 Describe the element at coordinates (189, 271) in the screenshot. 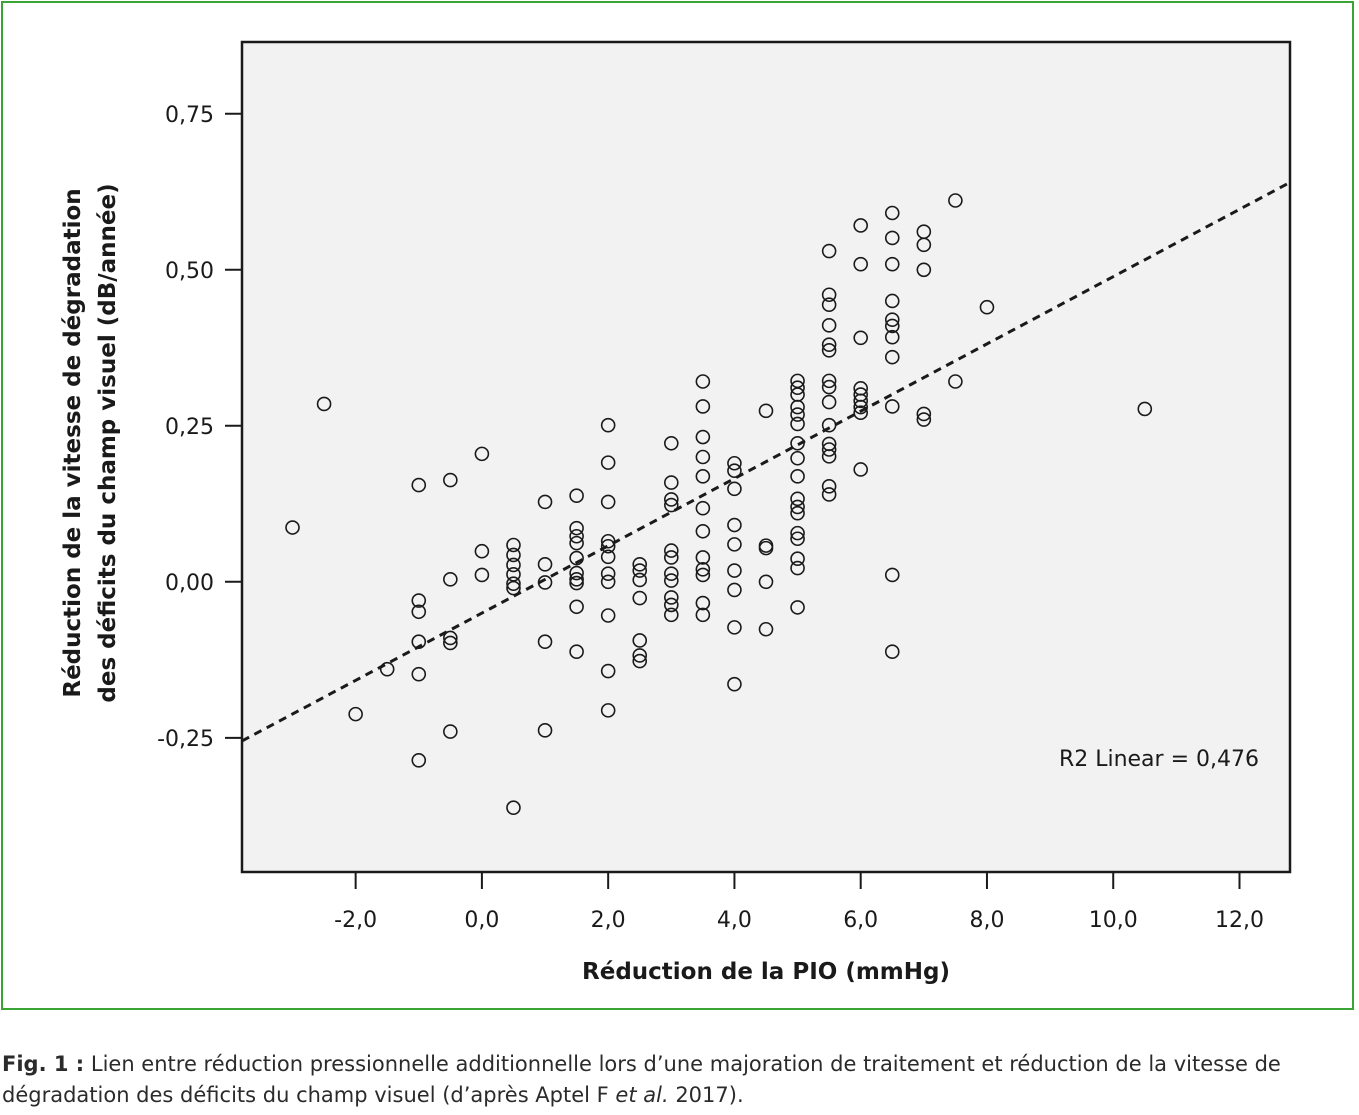

I see `y-tick-label: 0,50` at that location.